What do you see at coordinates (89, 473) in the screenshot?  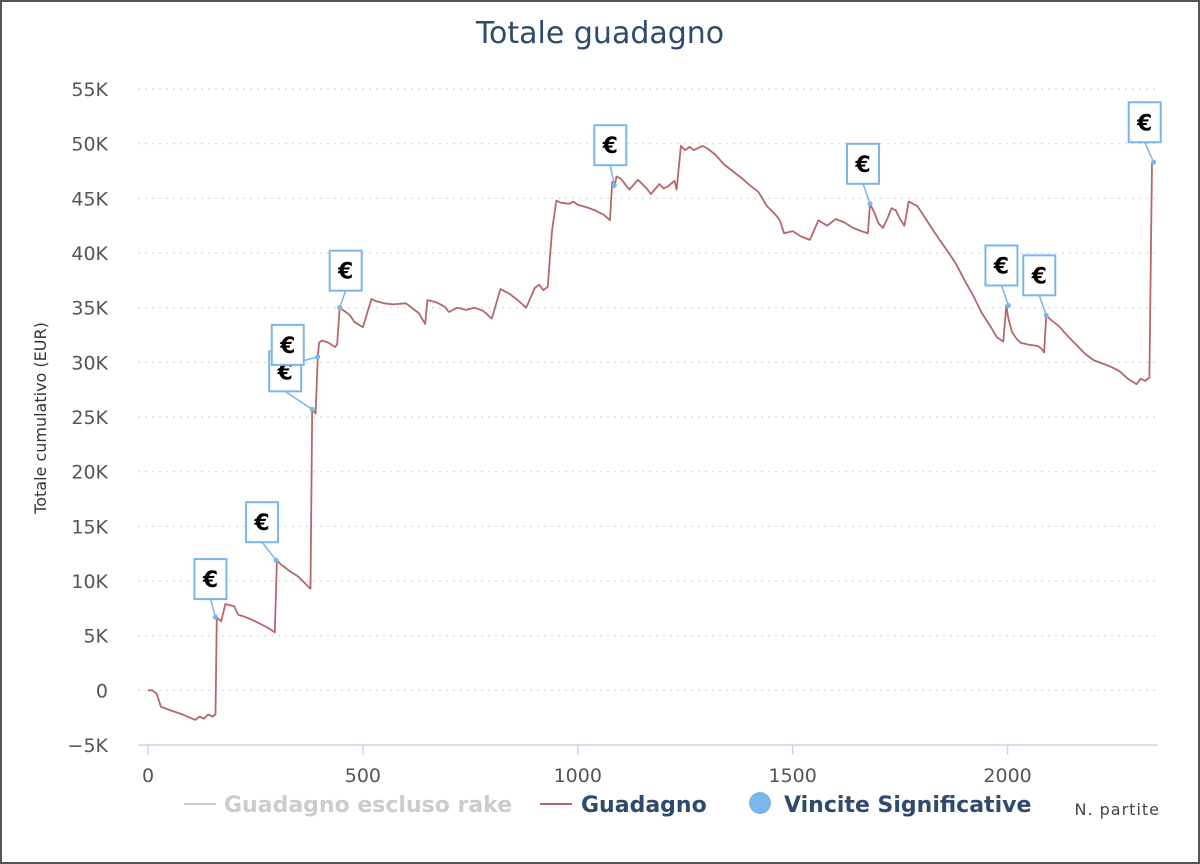 I see `y-tick-label: 20K` at bounding box center [89, 473].